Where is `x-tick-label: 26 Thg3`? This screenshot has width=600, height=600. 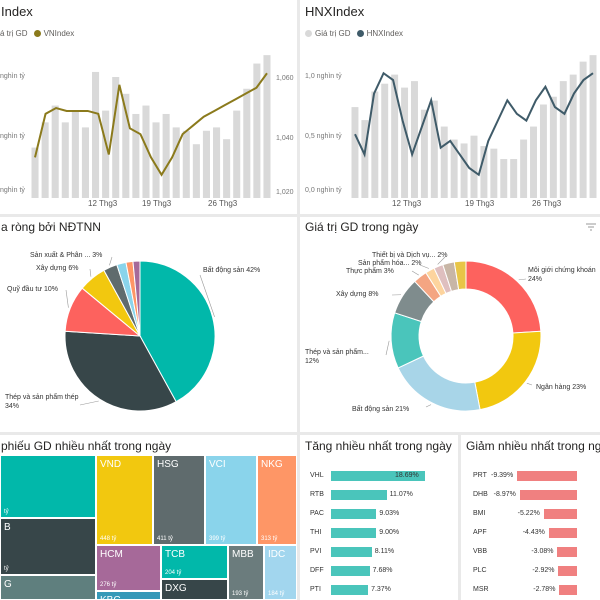
x-tick-label: 26 Thg3 is located at coordinates (547, 203).